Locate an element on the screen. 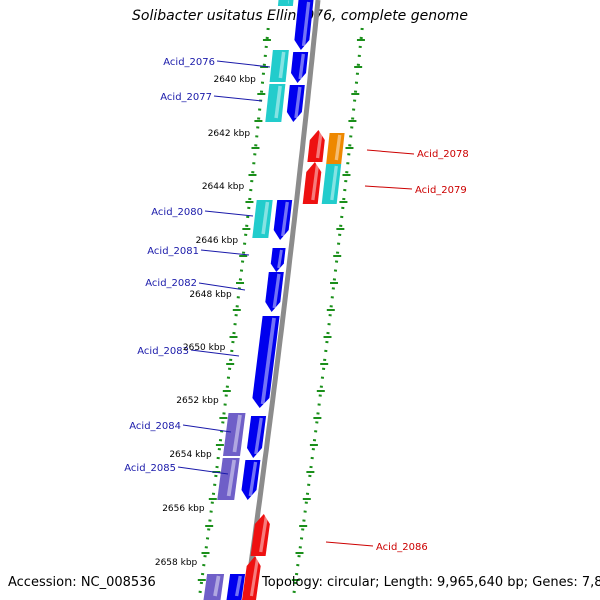  gene-label: Acid_2081 is located at coordinates (173, 251).